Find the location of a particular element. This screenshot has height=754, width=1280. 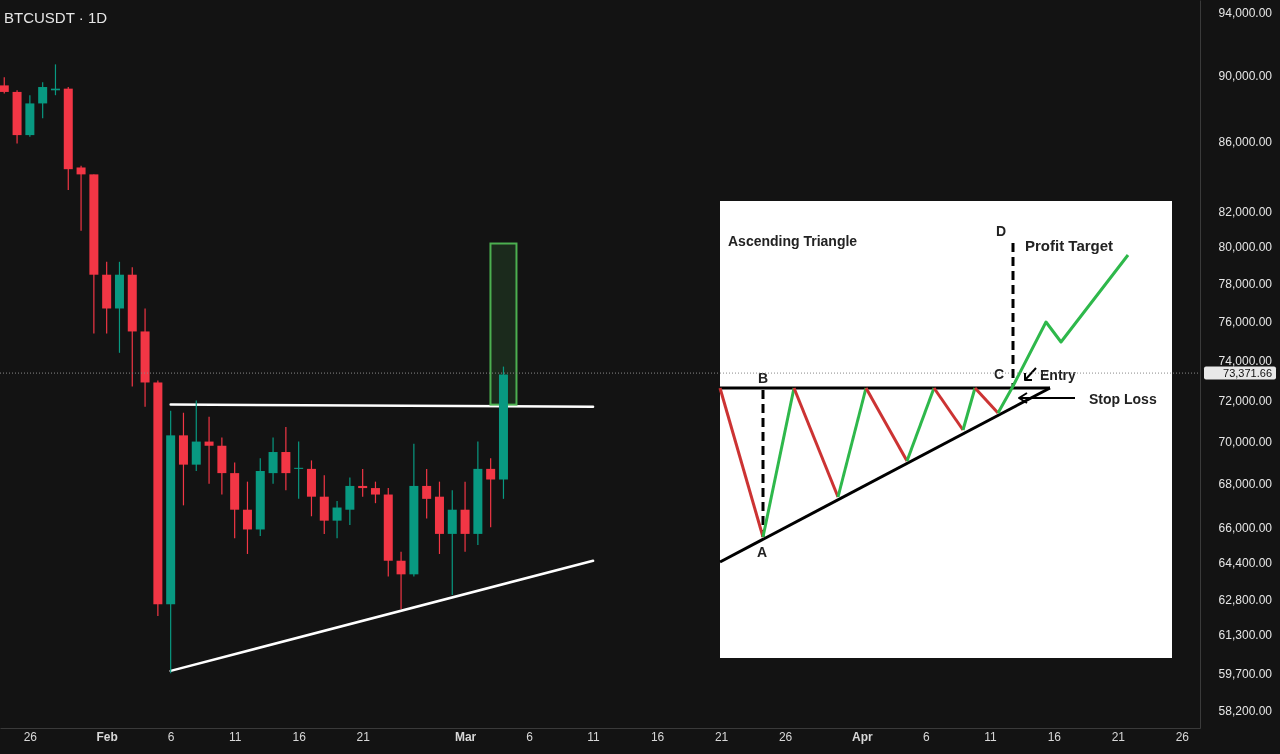

y-tick-label: 78,000.00 is located at coordinates (1245, 284).